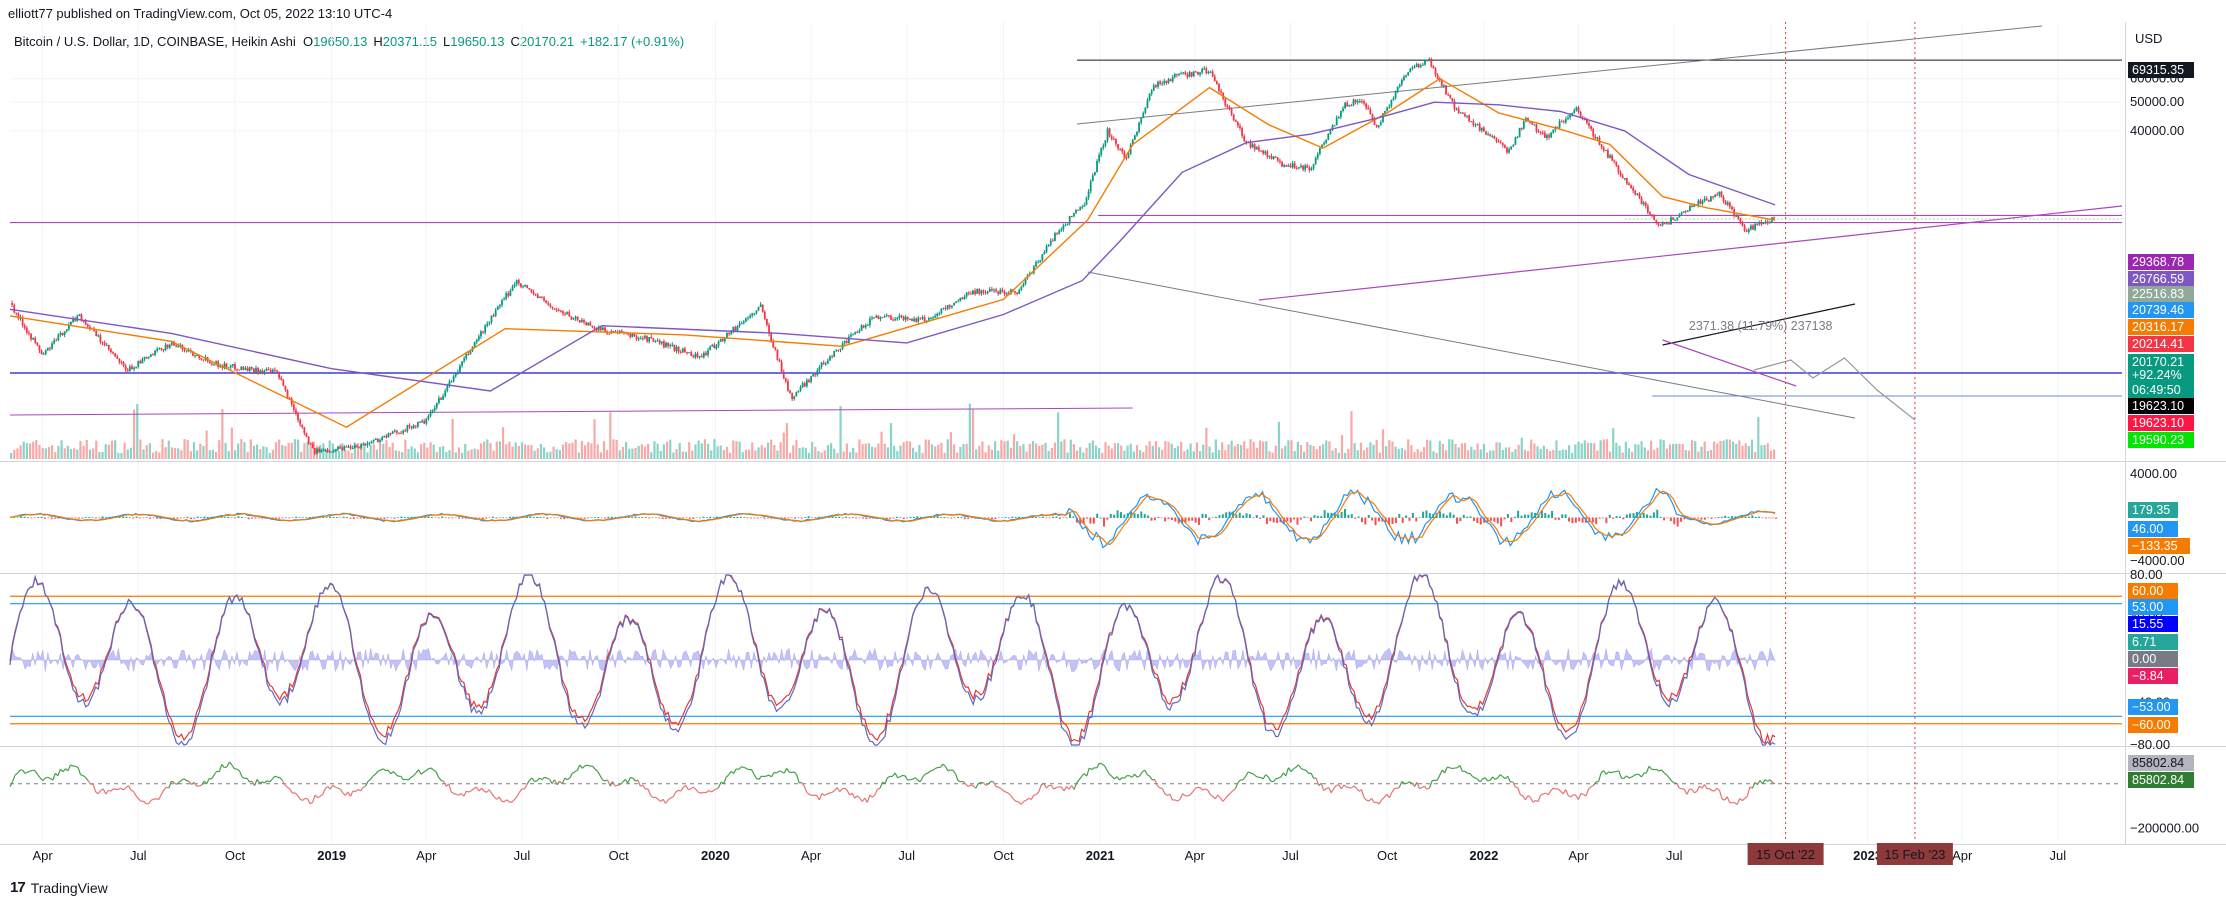  I want to click on time-tick-label: Apr, so click(1578, 855).